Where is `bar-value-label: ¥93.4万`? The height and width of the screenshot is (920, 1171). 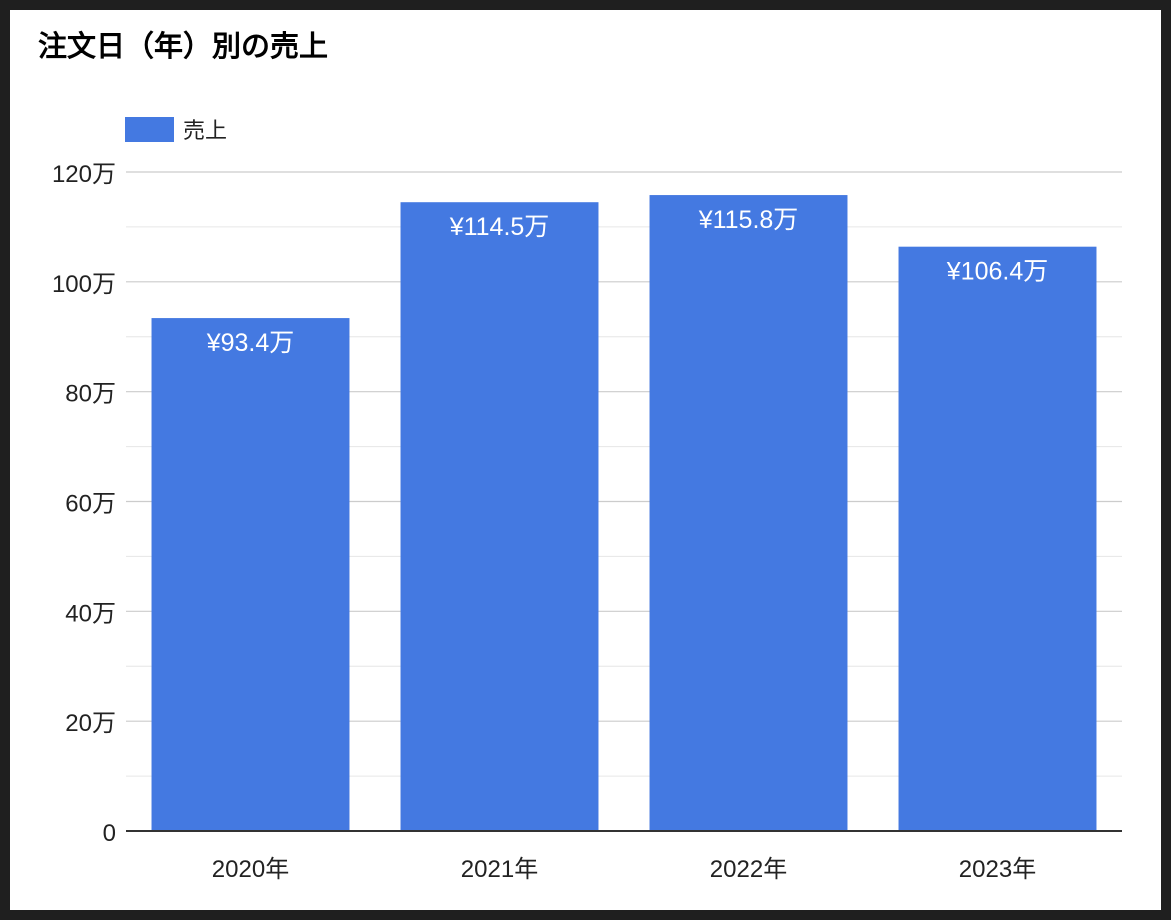
bar-value-label: ¥93.4万 is located at coordinates (250, 343).